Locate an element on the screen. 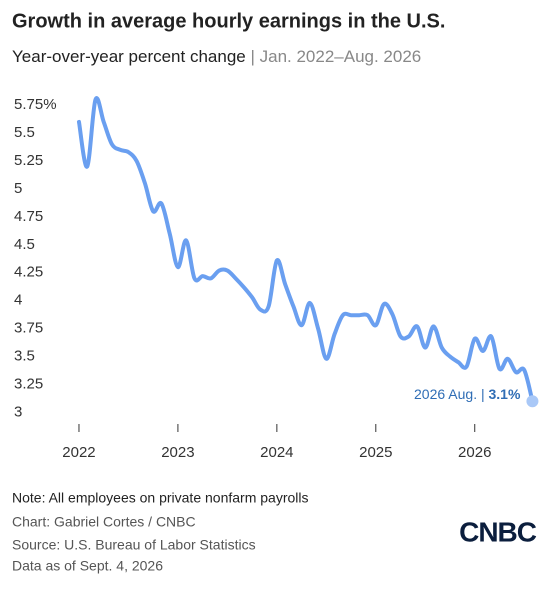  x-tick-label: 2024 is located at coordinates (276, 452).